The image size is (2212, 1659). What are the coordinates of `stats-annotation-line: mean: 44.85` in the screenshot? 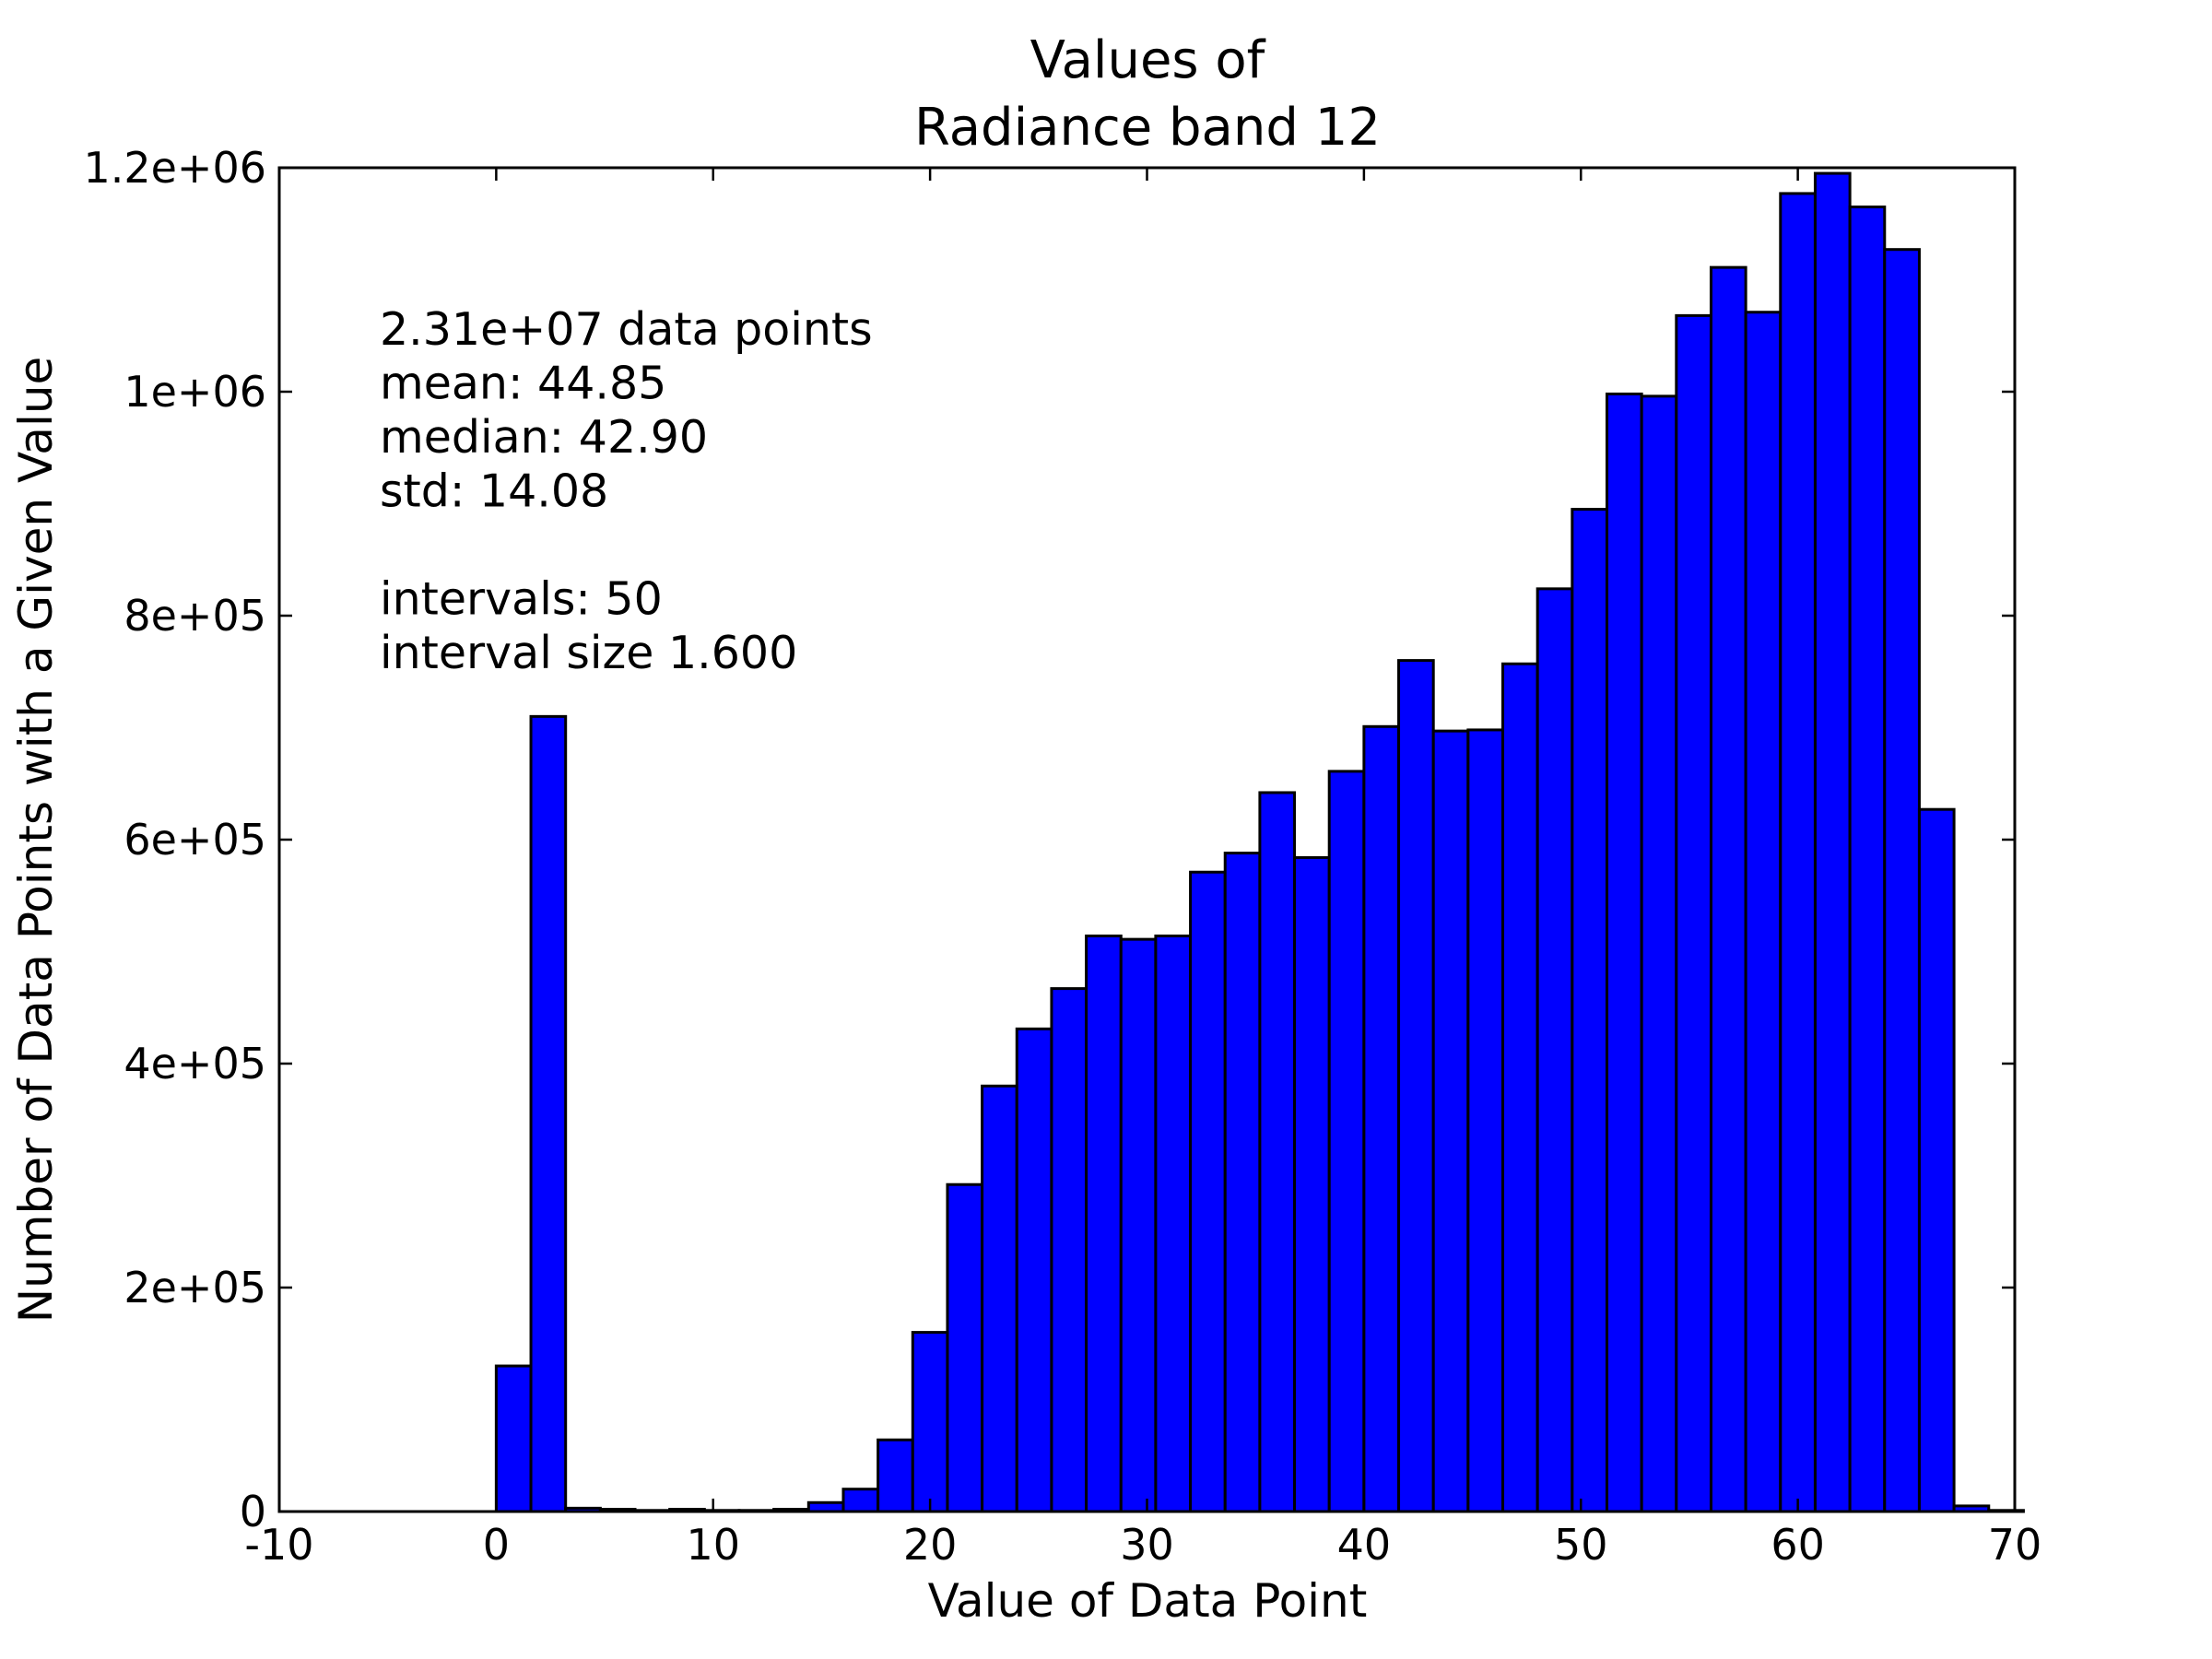 It's located at (523, 384).